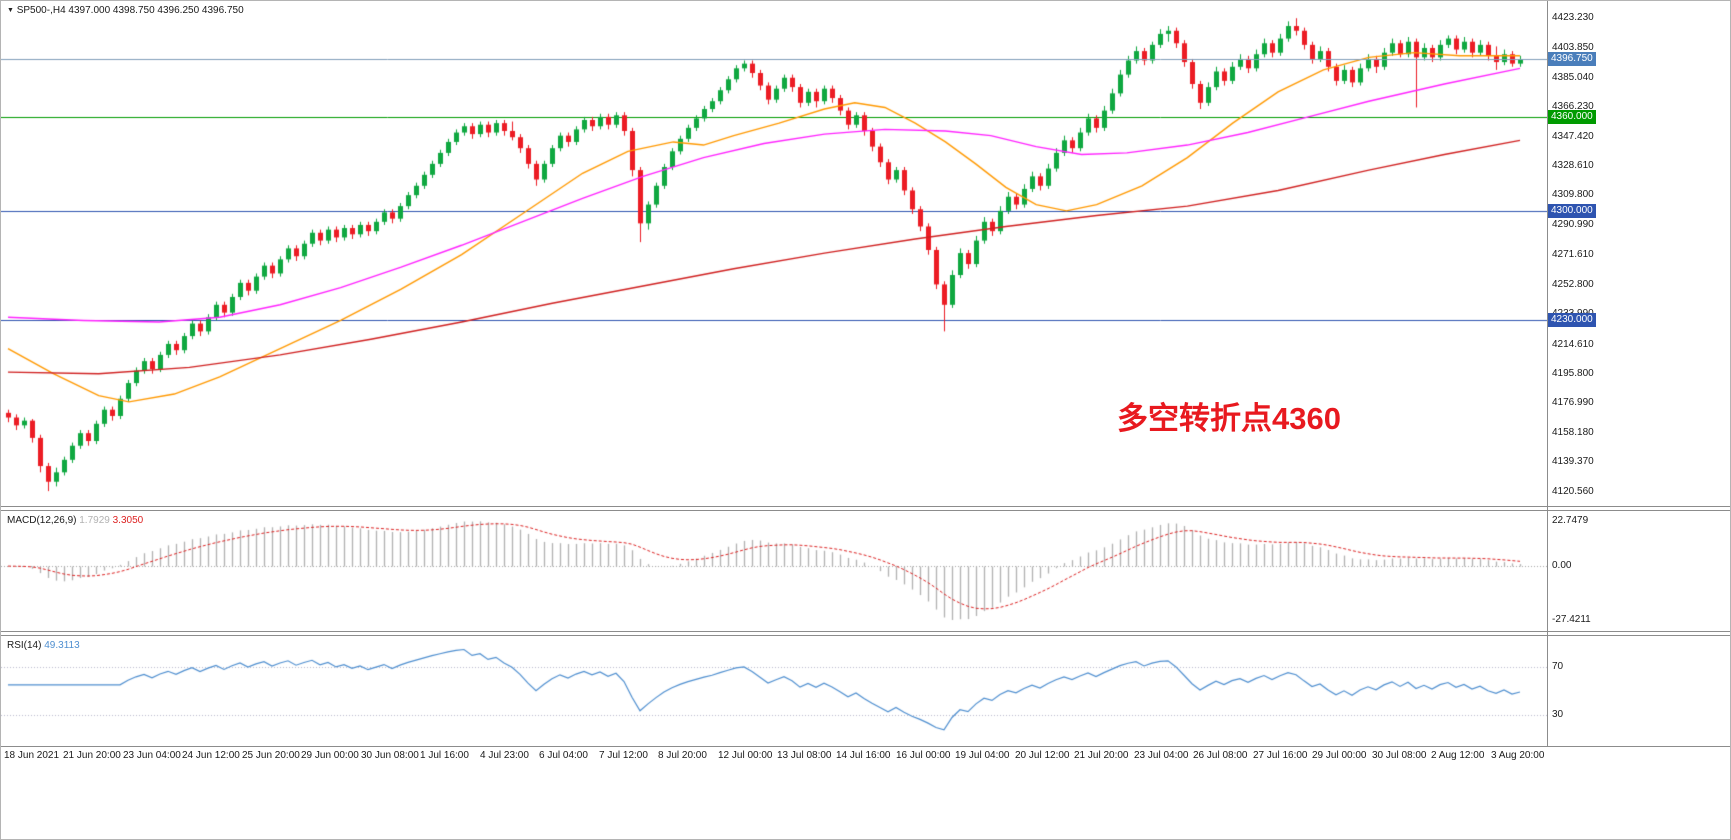 The height and width of the screenshot is (840, 1731). Describe the element at coordinates (1573, 224) in the screenshot. I see `price-tick-label: 4290.990` at that location.